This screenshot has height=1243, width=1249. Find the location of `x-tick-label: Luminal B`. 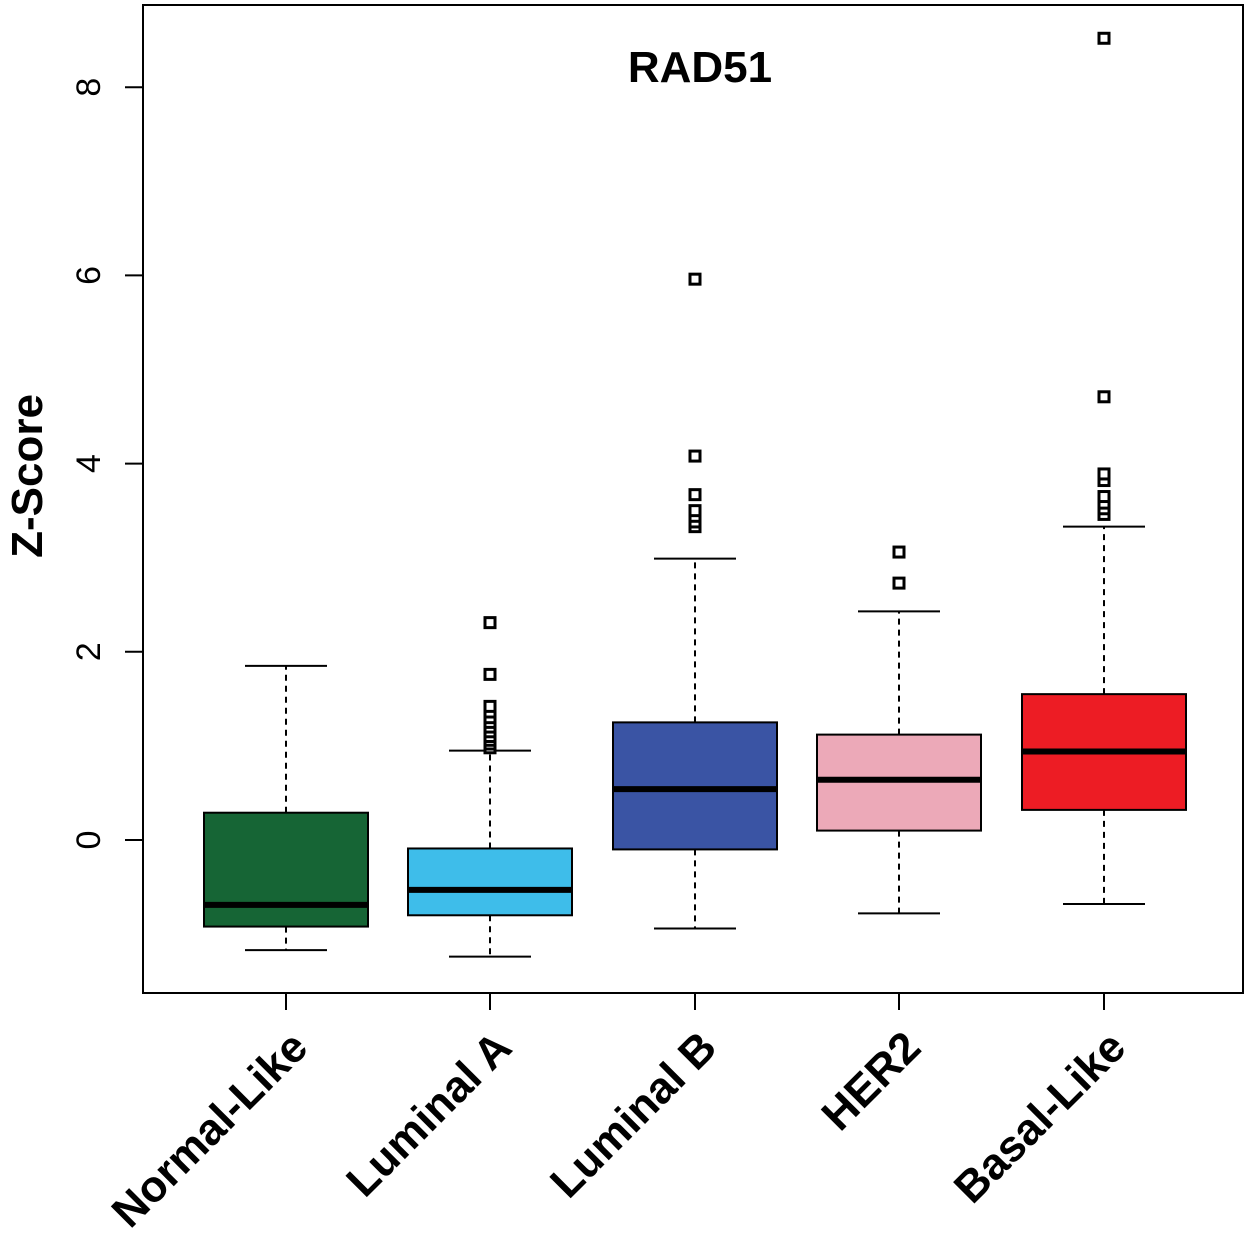

x-tick-label: Luminal B is located at coordinates (633, 1114).